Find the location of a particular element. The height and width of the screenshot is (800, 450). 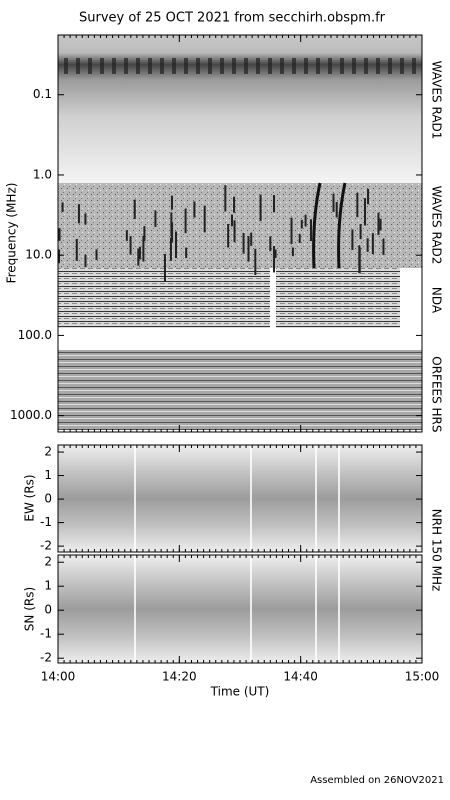

sn-image is located at coordinates (240, 609).